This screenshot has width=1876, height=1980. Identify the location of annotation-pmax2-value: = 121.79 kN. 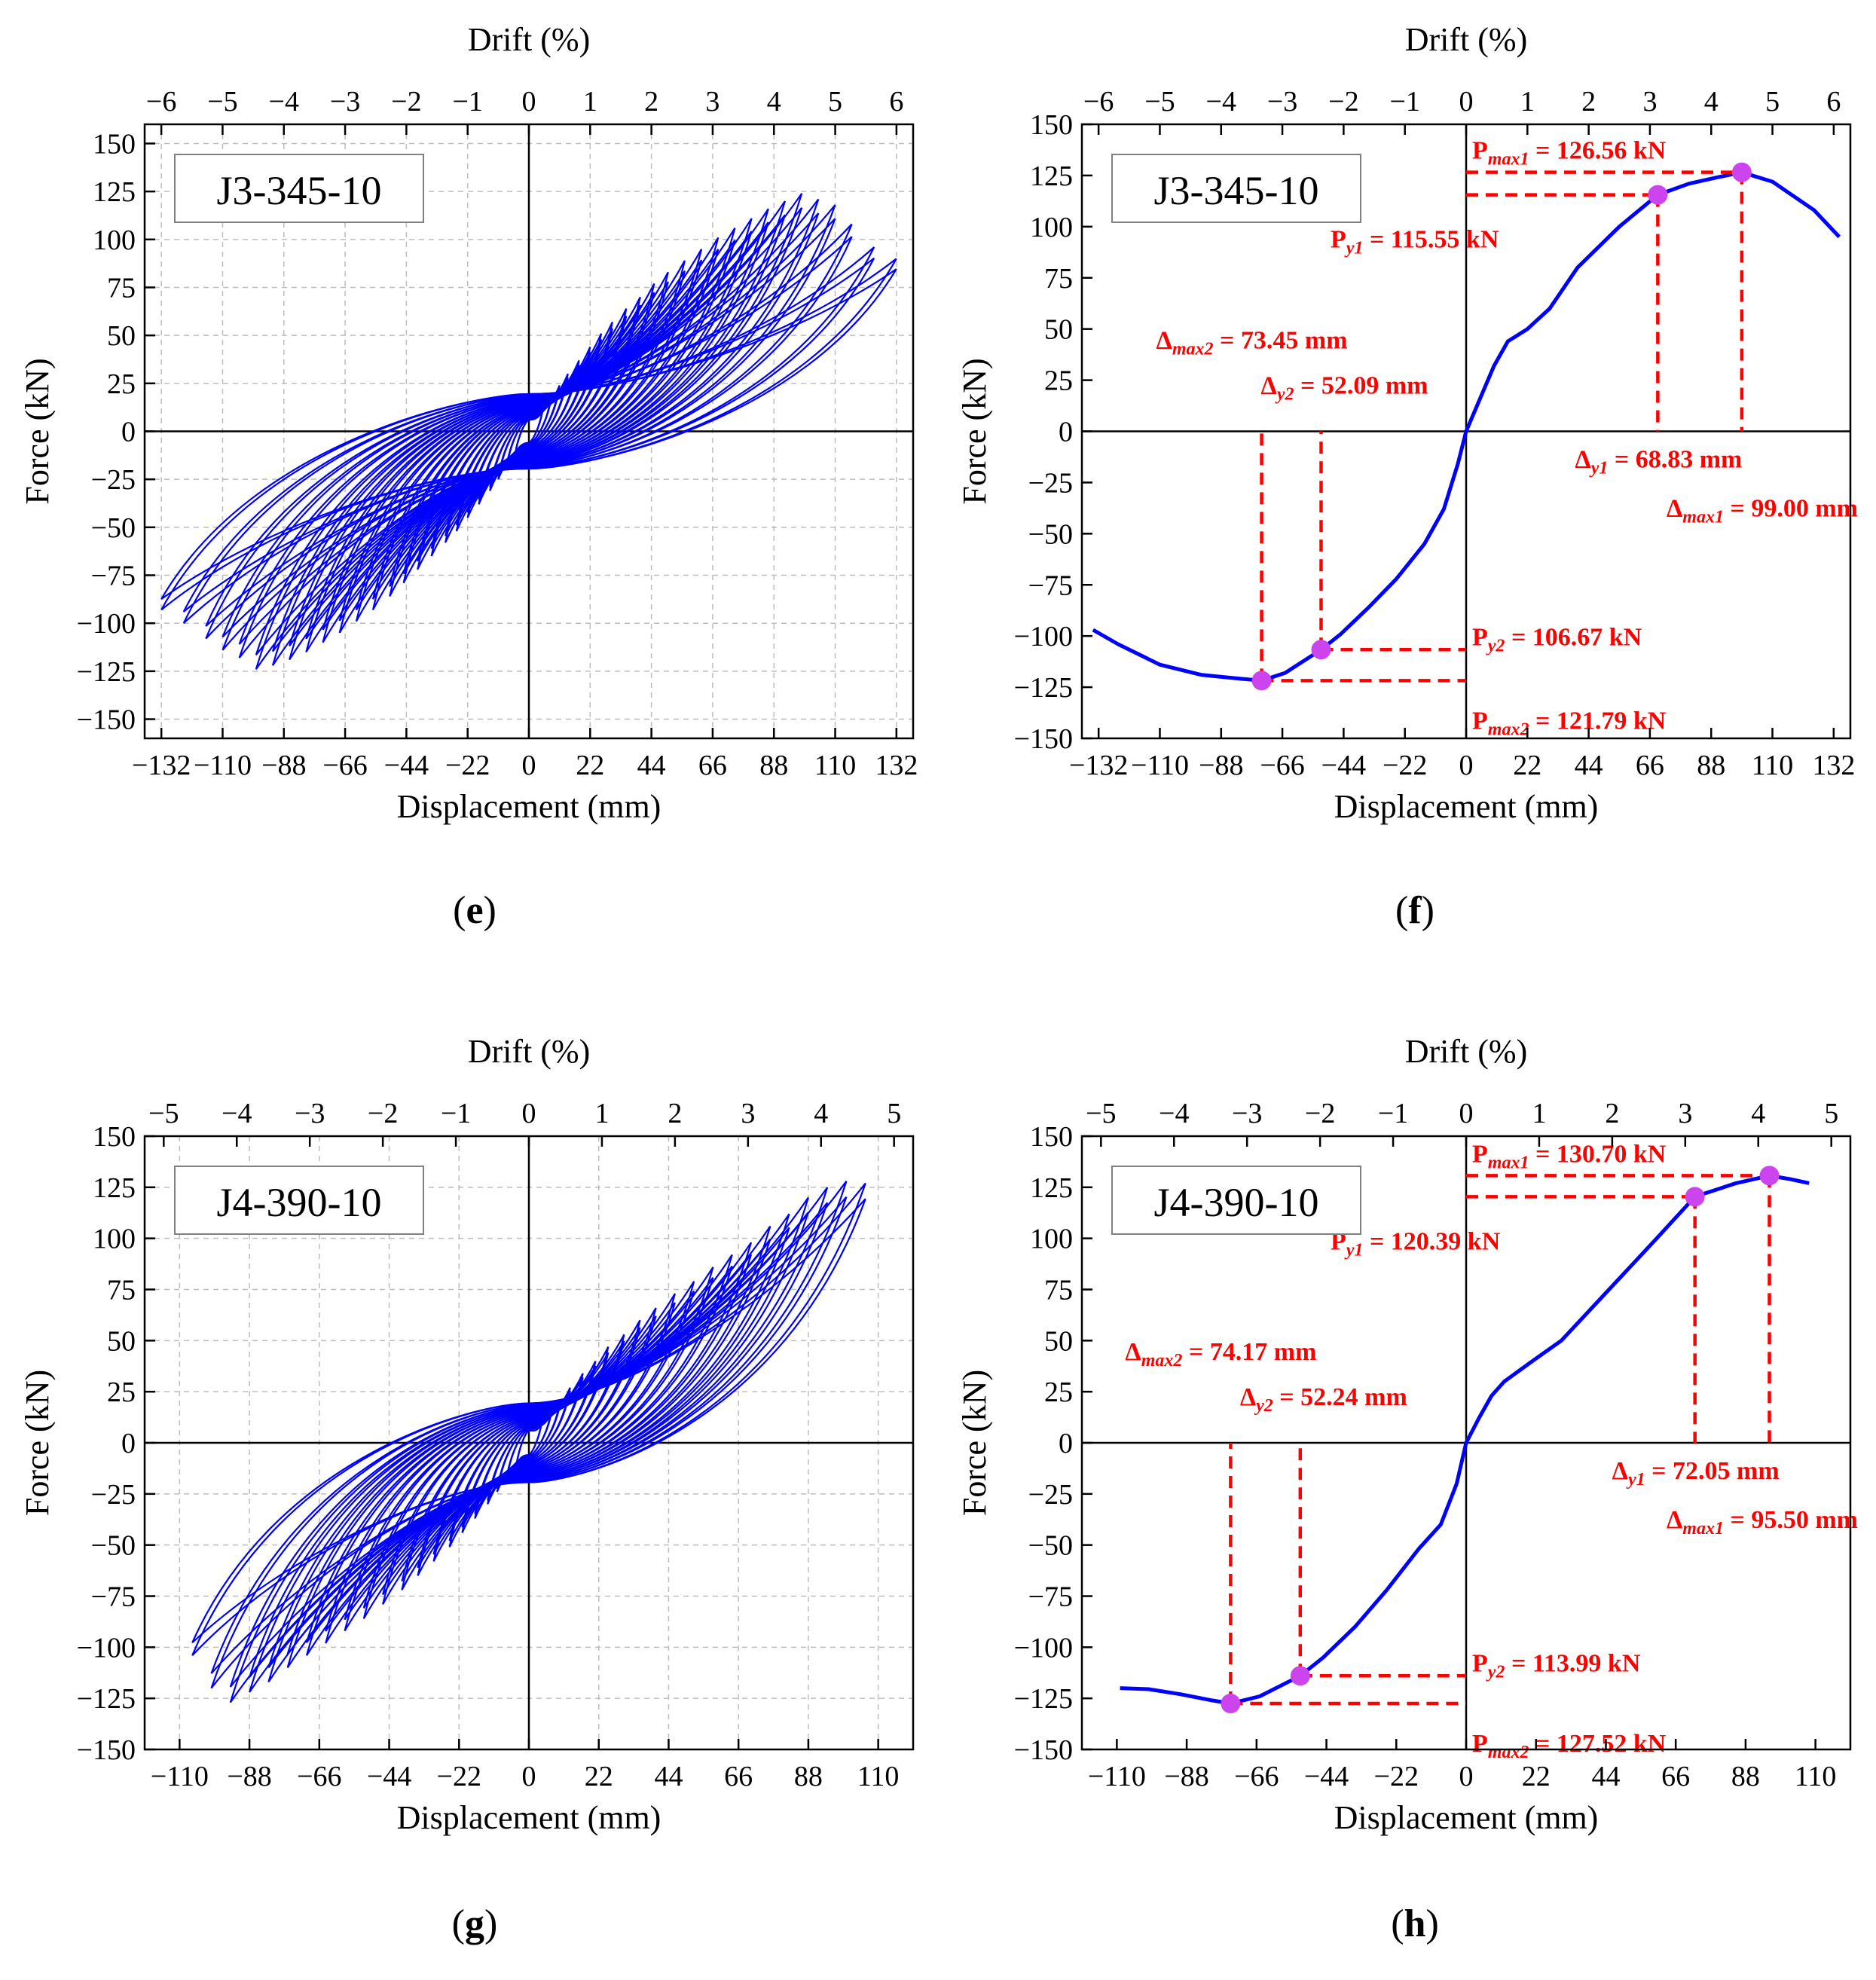
(1597, 721).